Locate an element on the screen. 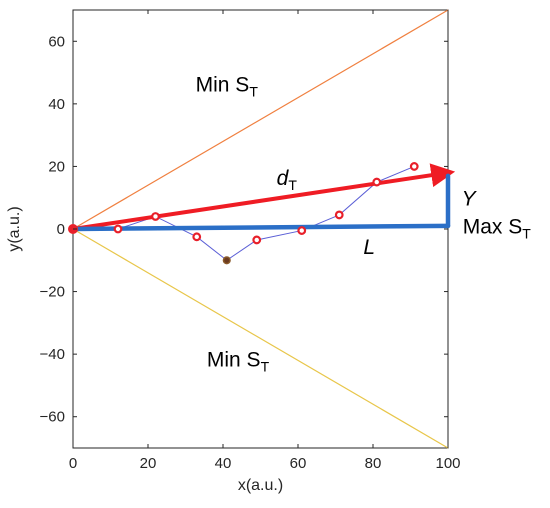 The image size is (550, 508). x-tick-label: 0 is located at coordinates (73, 463).